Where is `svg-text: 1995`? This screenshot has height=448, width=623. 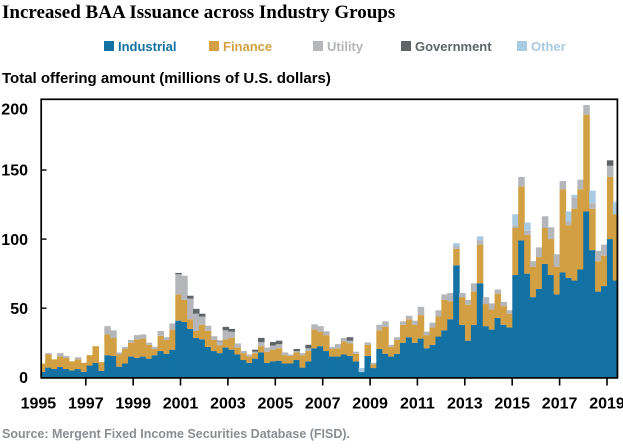
svg-text: 1995 is located at coordinates (39, 404).